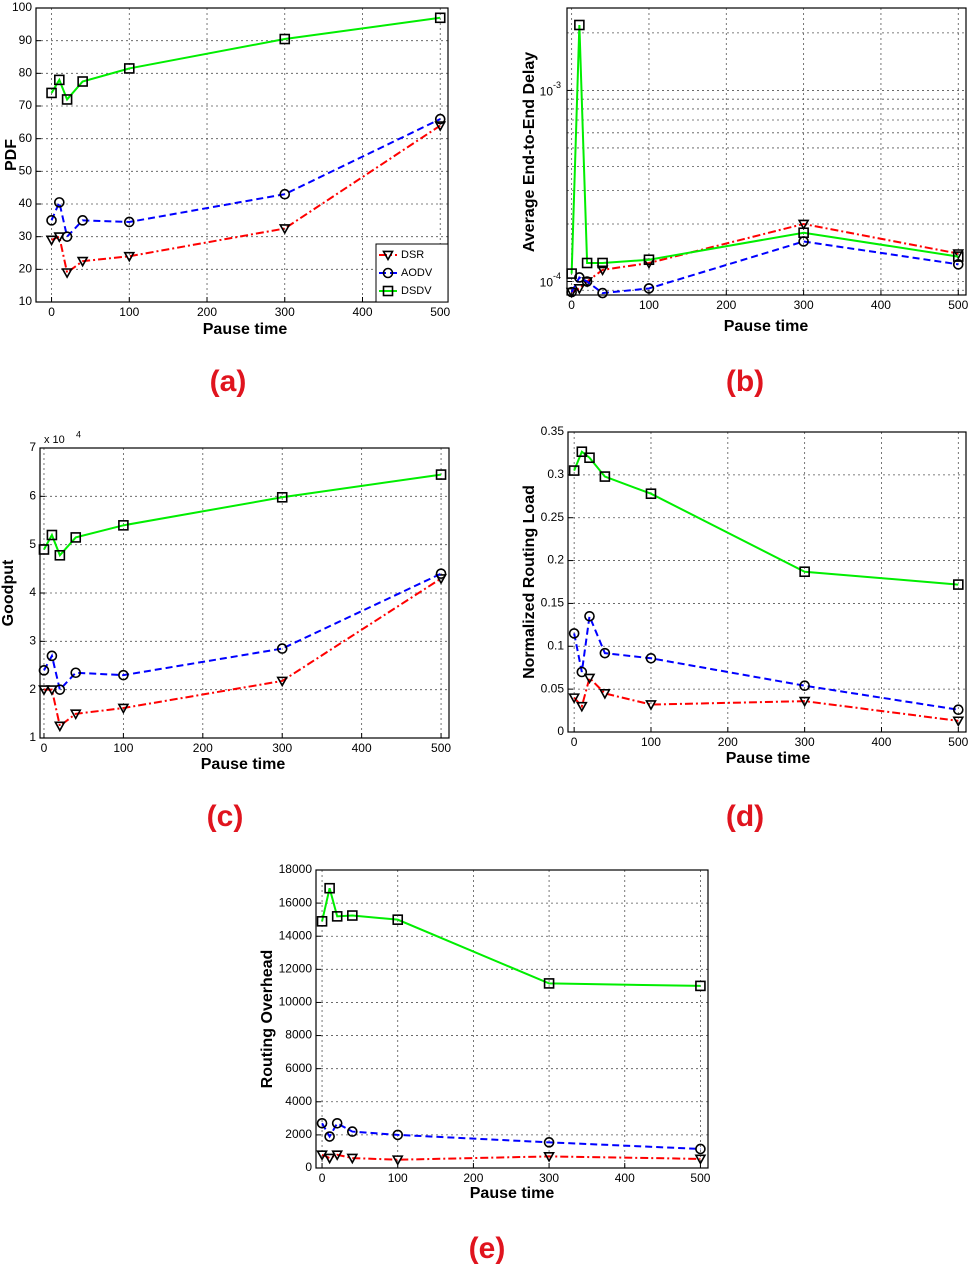 This screenshot has height=1271, width=975. What do you see at coordinates (560, 731) in the screenshot?
I see `y-tick-label: 0` at bounding box center [560, 731].